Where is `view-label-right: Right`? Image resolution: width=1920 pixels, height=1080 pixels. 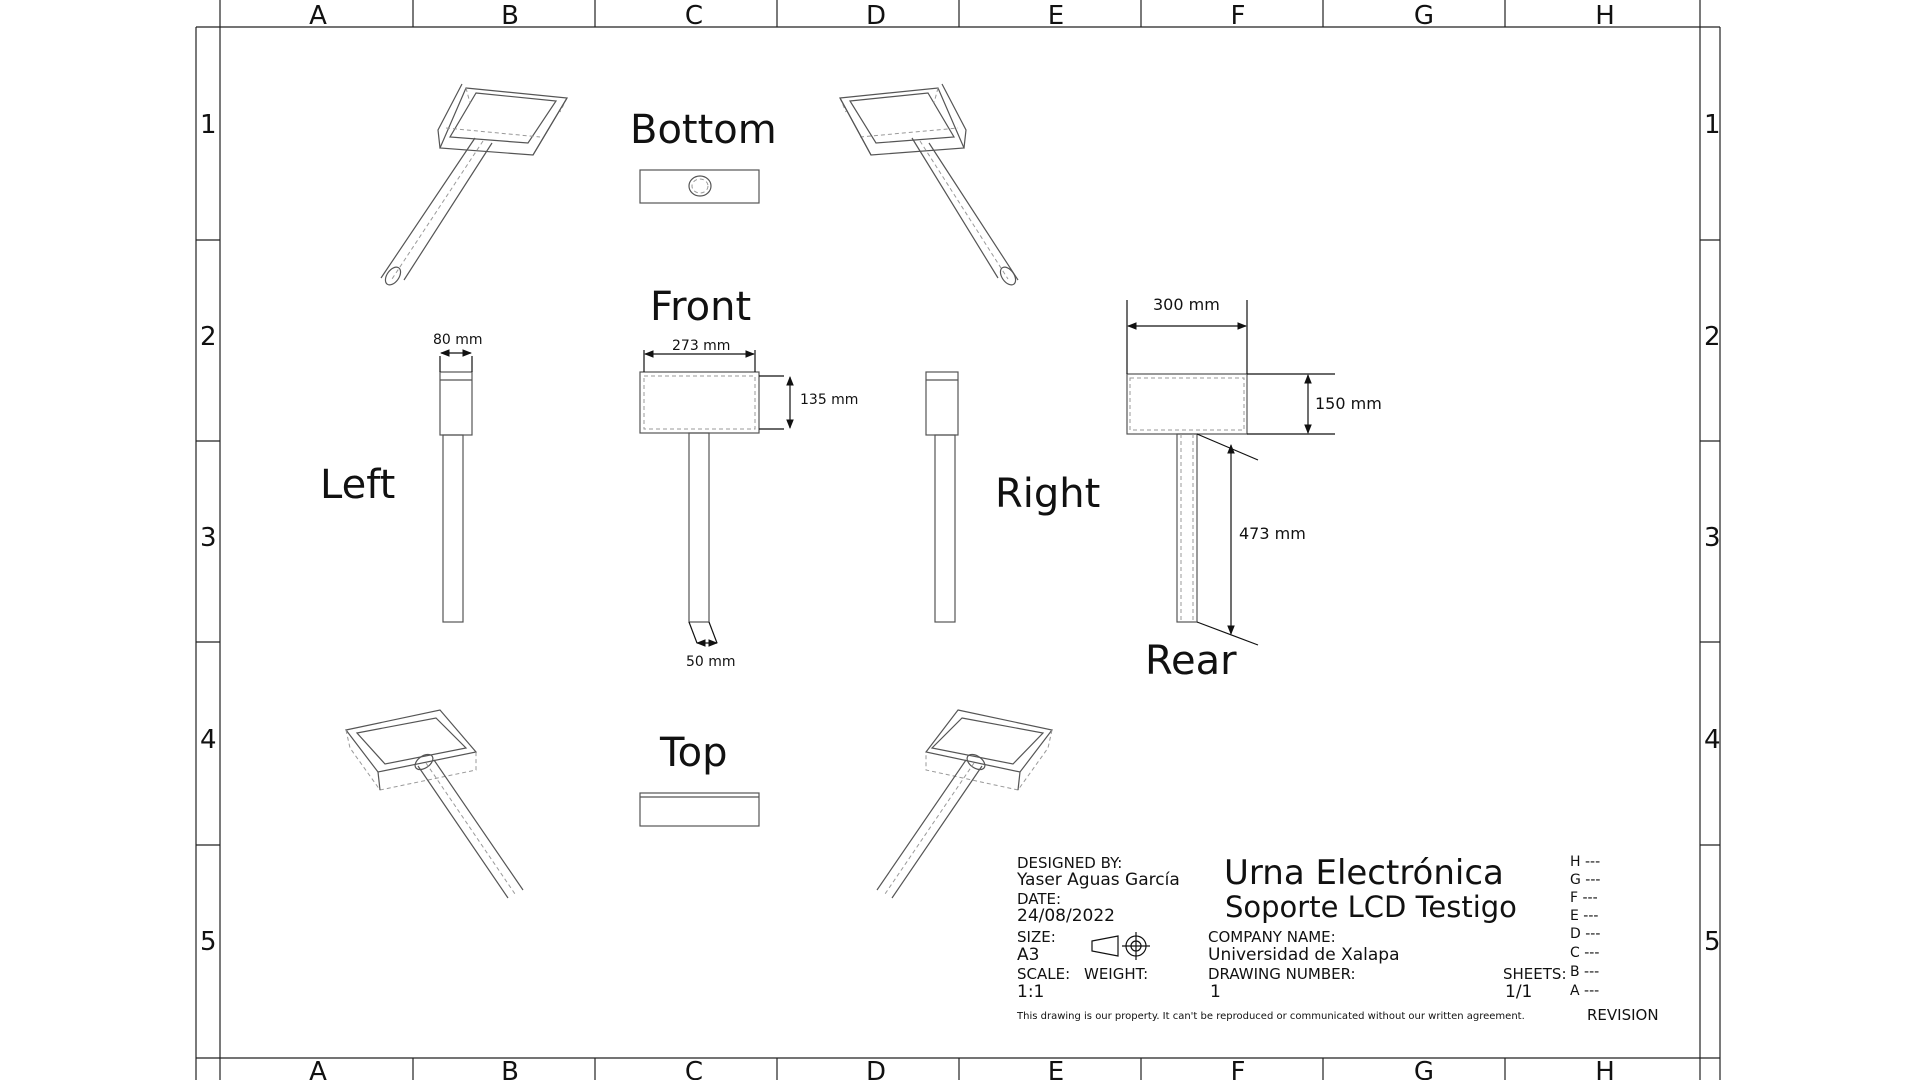
view-label-right: Right is located at coordinates (1047, 494).